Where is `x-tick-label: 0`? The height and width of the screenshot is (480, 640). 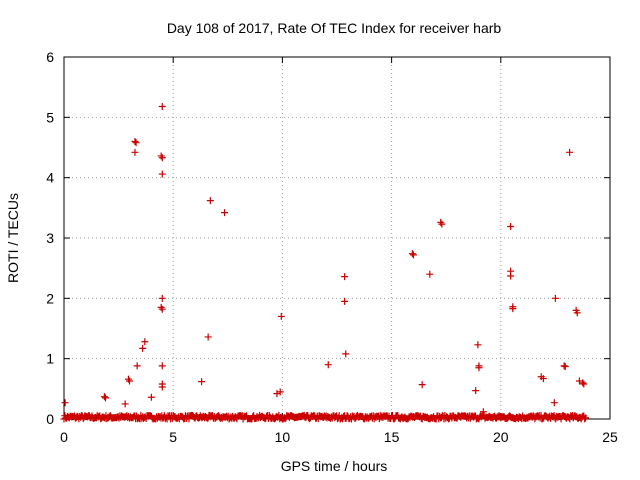 x-tick-label: 0 is located at coordinates (64, 437).